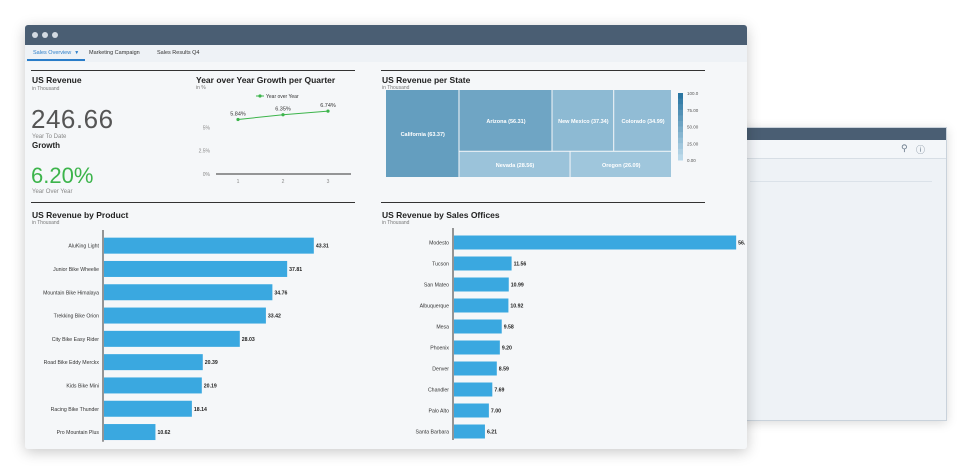 The height and width of the screenshot is (474, 970). I want to click on us-revenue-subtitle: in Thousand, so click(46, 89).